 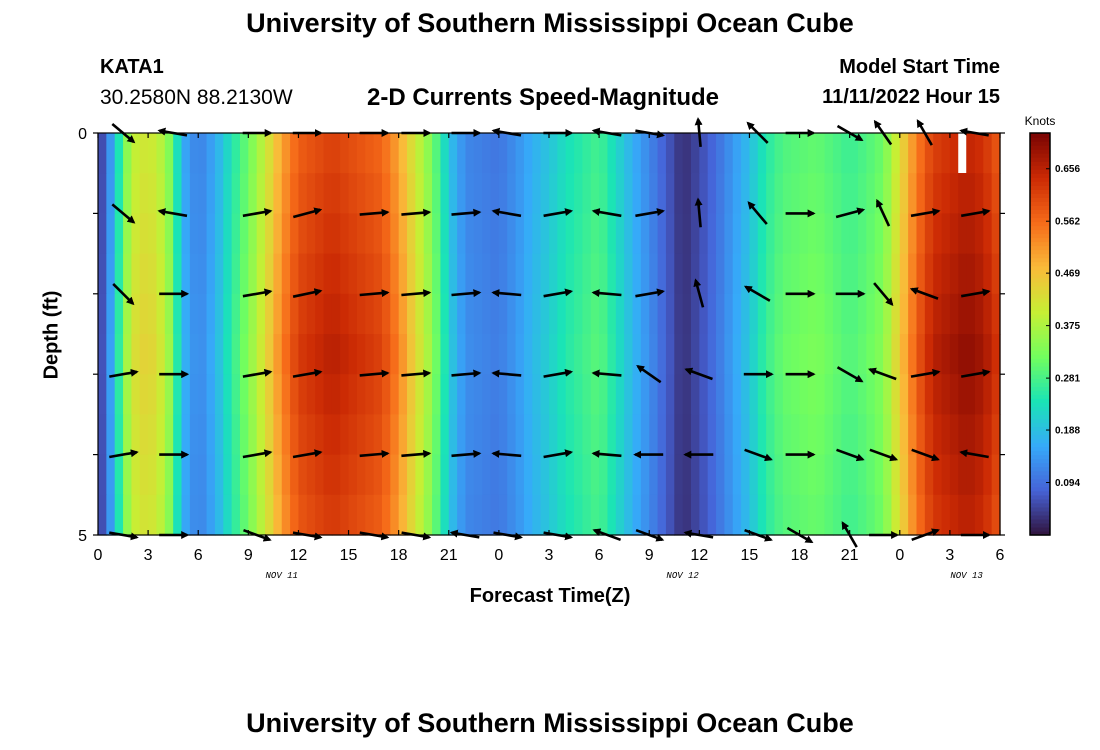 I want to click on date-label: NOV 13, so click(x=966, y=576).